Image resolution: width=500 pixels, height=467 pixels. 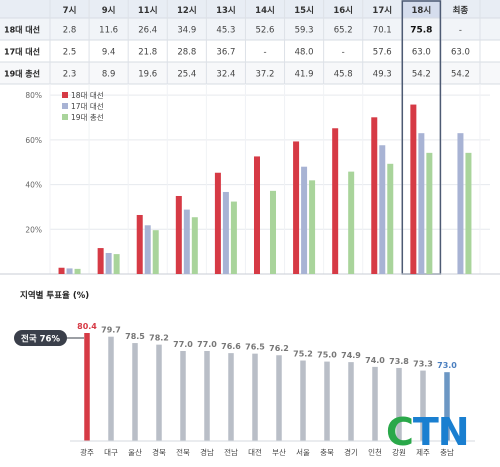 What do you see at coordinates (375, 360) in the screenshot?
I see `region-value-label: 74.0` at bounding box center [375, 360].